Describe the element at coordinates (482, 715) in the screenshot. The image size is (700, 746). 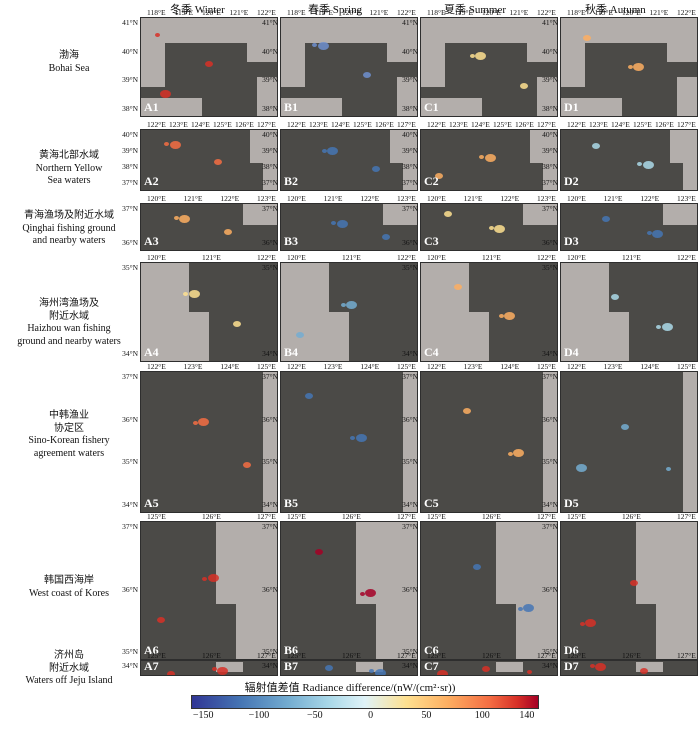
I see `colorbar-tick: 100` at that location.